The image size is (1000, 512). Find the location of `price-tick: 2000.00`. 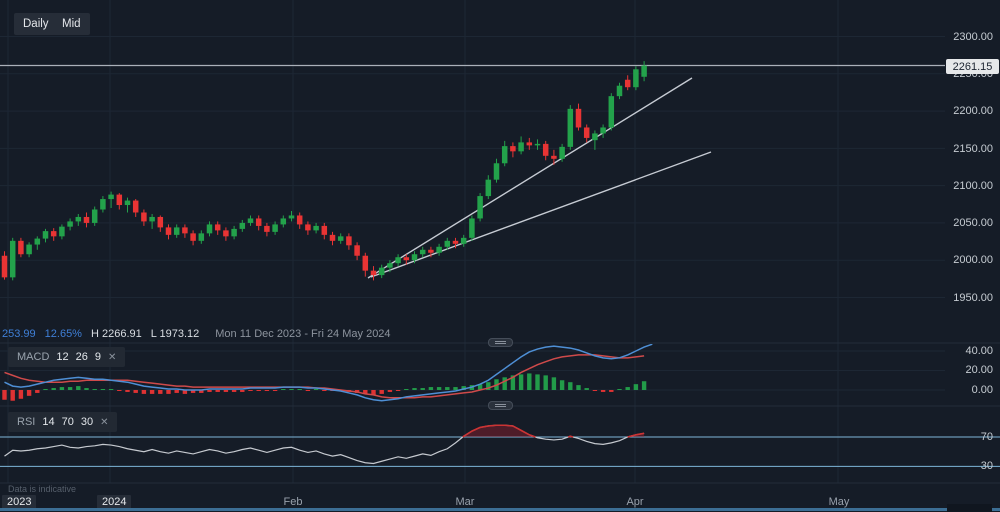

price-tick: 2000.00 is located at coordinates (973, 260).